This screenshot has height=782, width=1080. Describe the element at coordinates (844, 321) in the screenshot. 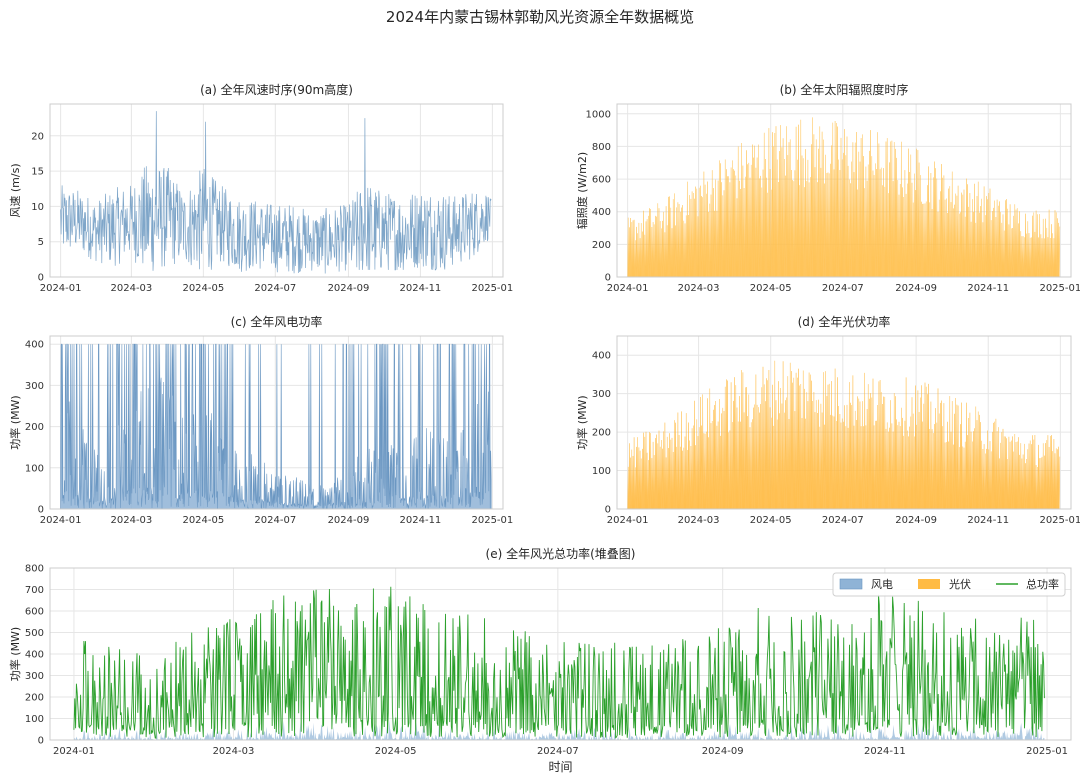

I see `chart-title: (d) 全年光伏功率` at that location.